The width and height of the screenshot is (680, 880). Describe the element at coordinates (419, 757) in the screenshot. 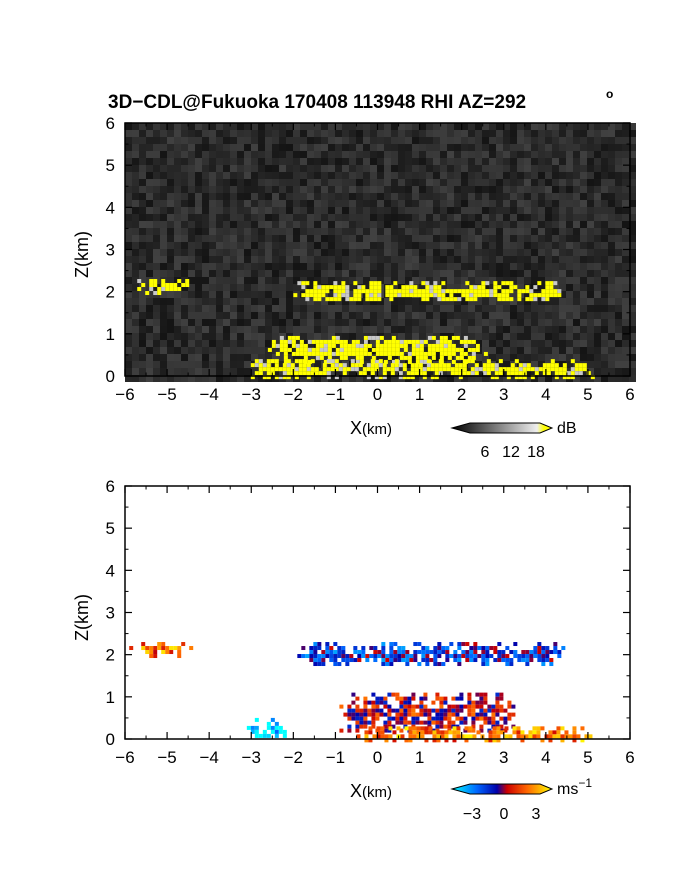

I see `x-tick-label: 1` at that location.